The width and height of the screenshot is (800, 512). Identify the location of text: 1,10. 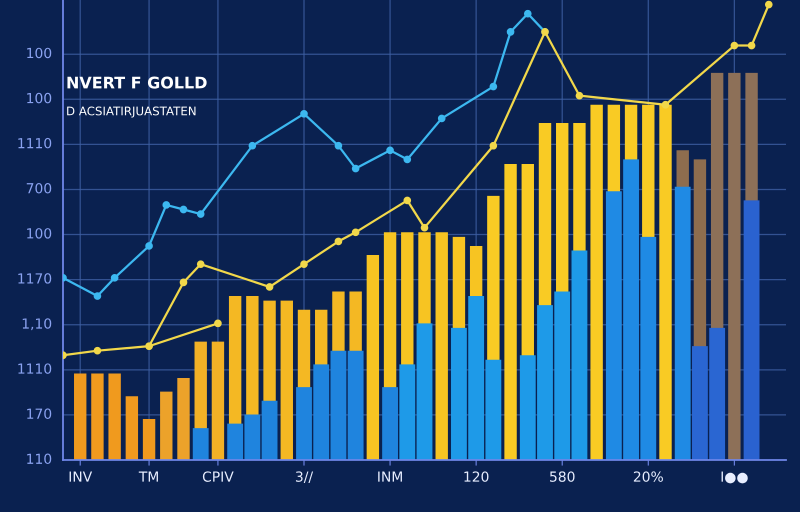
(37, 324).